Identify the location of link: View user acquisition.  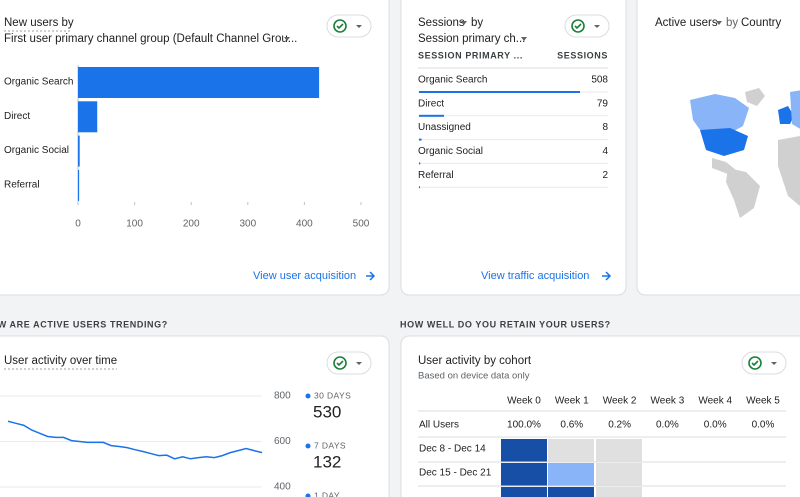
(304, 276).